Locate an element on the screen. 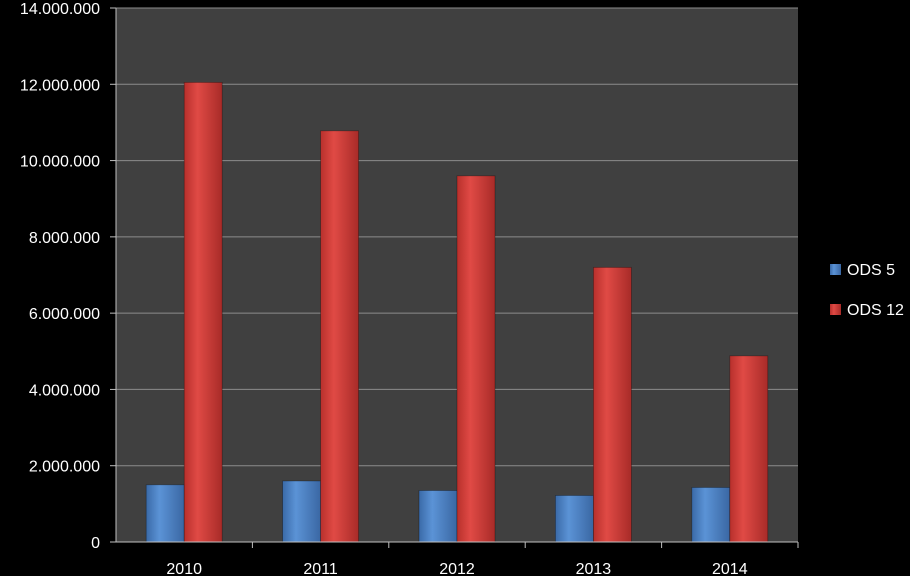 The image size is (910, 576). x-tick-label: 2012 is located at coordinates (457, 568).